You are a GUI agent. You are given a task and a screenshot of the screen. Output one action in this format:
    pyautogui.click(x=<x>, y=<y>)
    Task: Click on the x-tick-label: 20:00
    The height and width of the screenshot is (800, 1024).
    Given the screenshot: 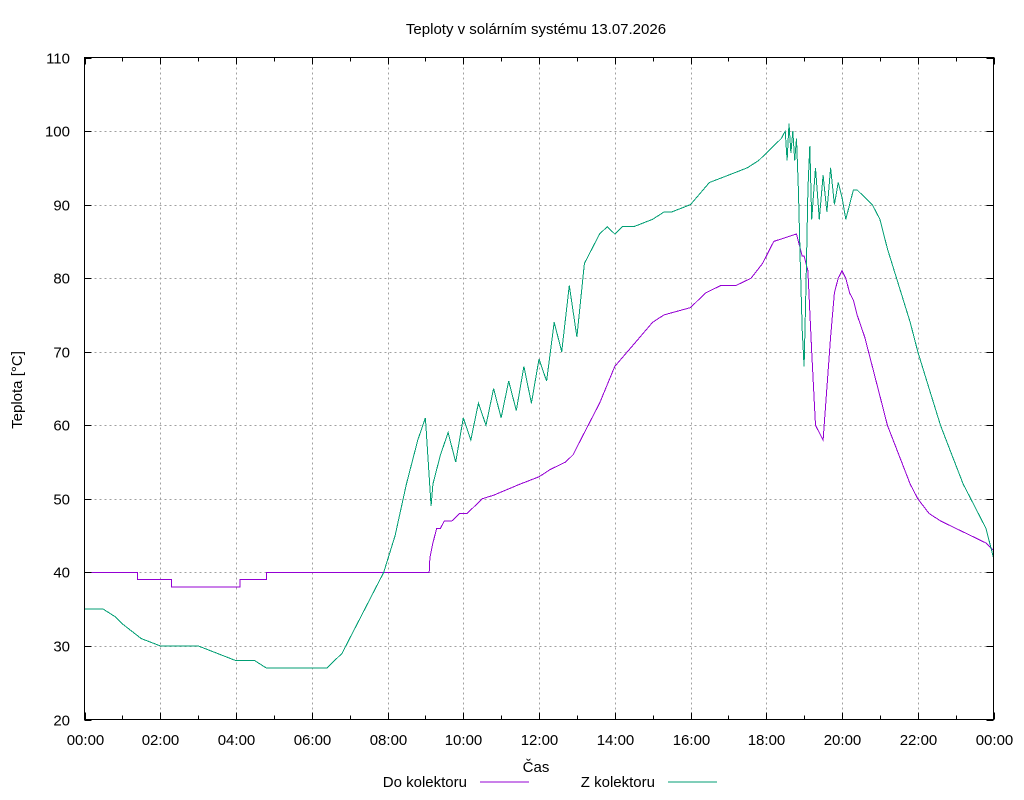 What is the action you would take?
    pyautogui.click(x=843, y=740)
    